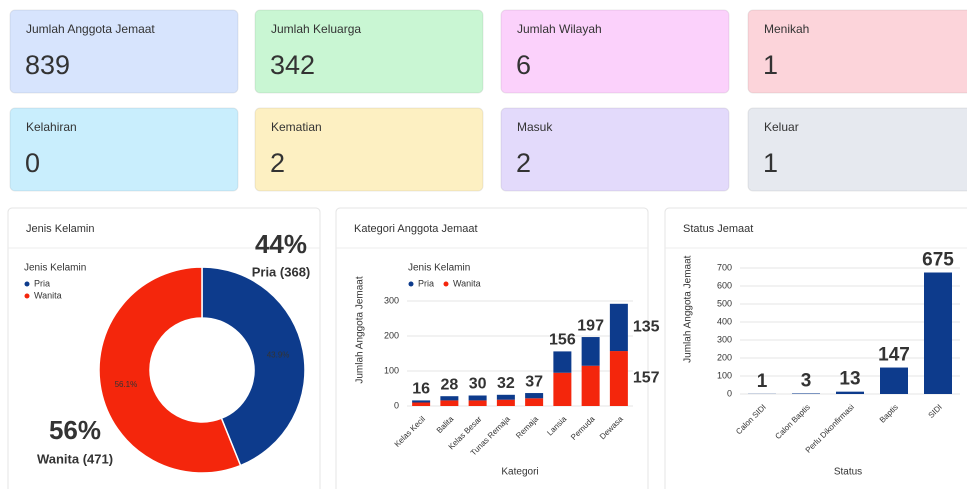 The width and height of the screenshot is (967, 489). What do you see at coordinates (562, 340) in the screenshot?
I see `total-label: 156` at bounding box center [562, 340].